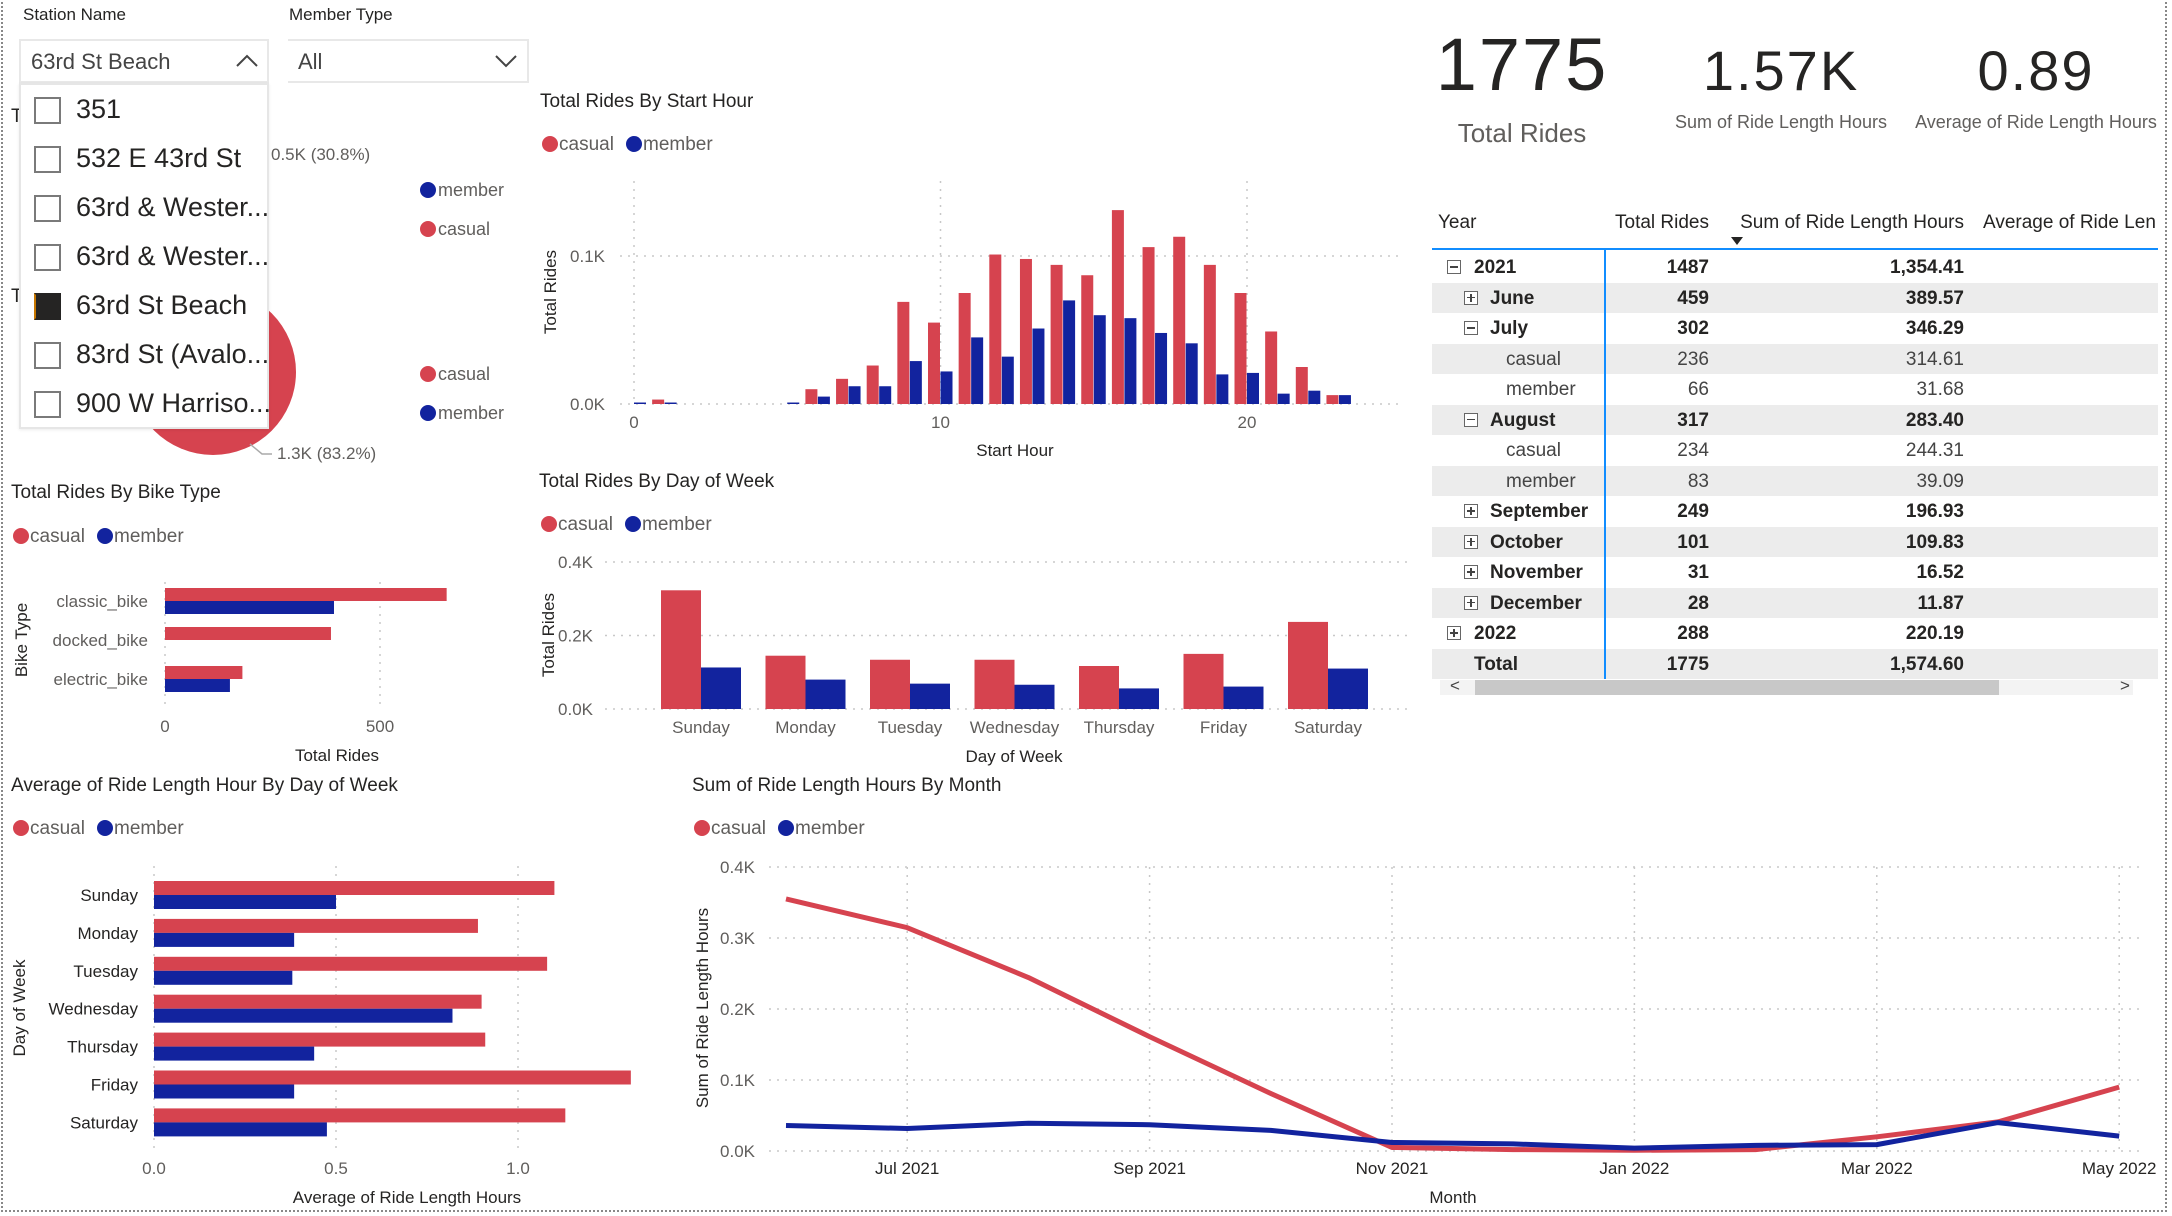  What do you see at coordinates (248, 633) in the screenshot?
I see `bar-casual-docked_bike` at bounding box center [248, 633].